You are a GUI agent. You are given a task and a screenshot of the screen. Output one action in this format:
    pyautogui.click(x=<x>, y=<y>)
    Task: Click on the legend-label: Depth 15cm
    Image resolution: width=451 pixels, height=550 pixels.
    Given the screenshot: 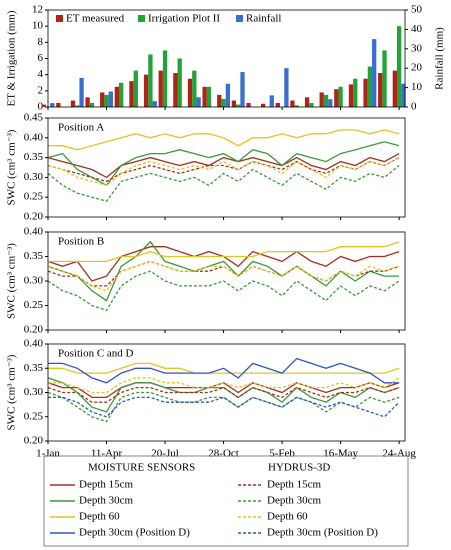 What is the action you would take?
    pyautogui.click(x=106, y=485)
    